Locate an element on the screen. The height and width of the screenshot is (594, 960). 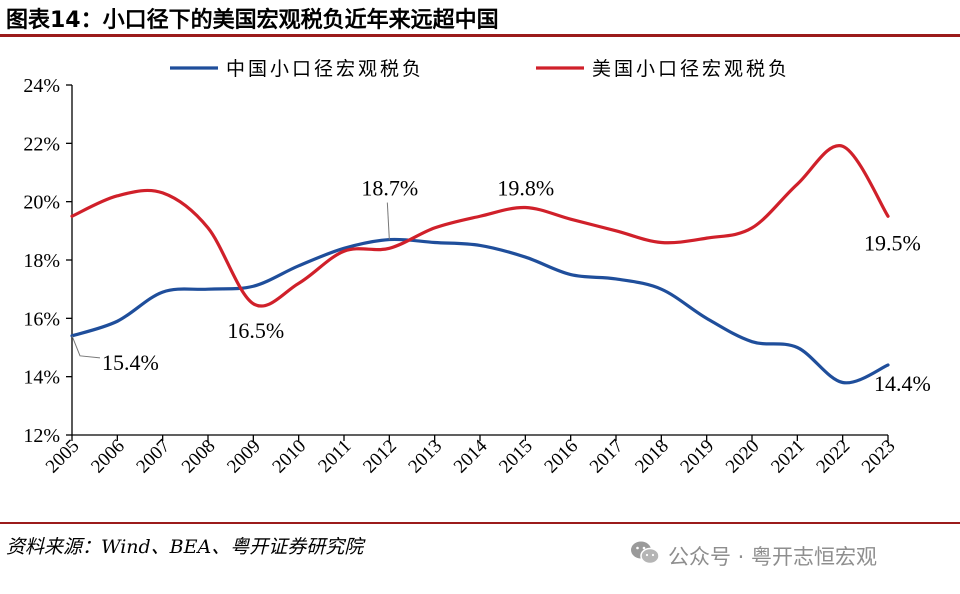
data-label: 15.4% is located at coordinates (130, 362).